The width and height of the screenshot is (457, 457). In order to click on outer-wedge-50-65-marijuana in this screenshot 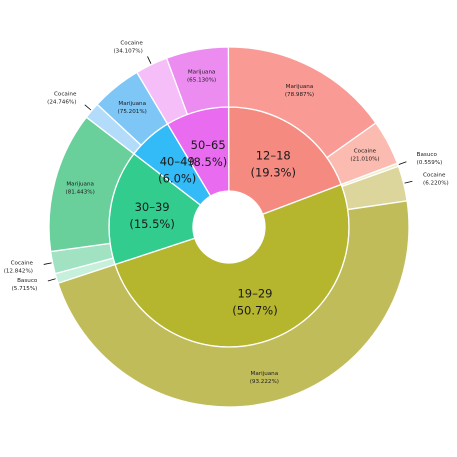, I will do `click(197, 81)`.